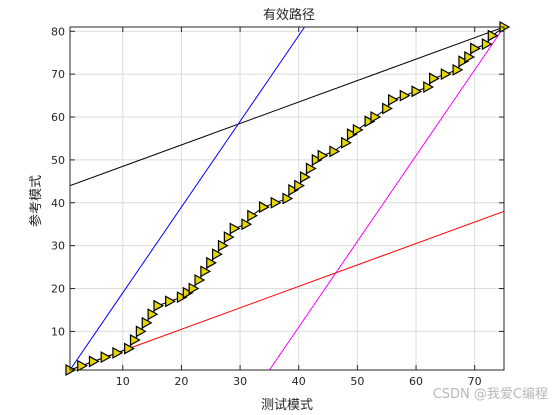  What do you see at coordinates (357, 381) in the screenshot?
I see `x-tick-label: 50` at bounding box center [357, 381].